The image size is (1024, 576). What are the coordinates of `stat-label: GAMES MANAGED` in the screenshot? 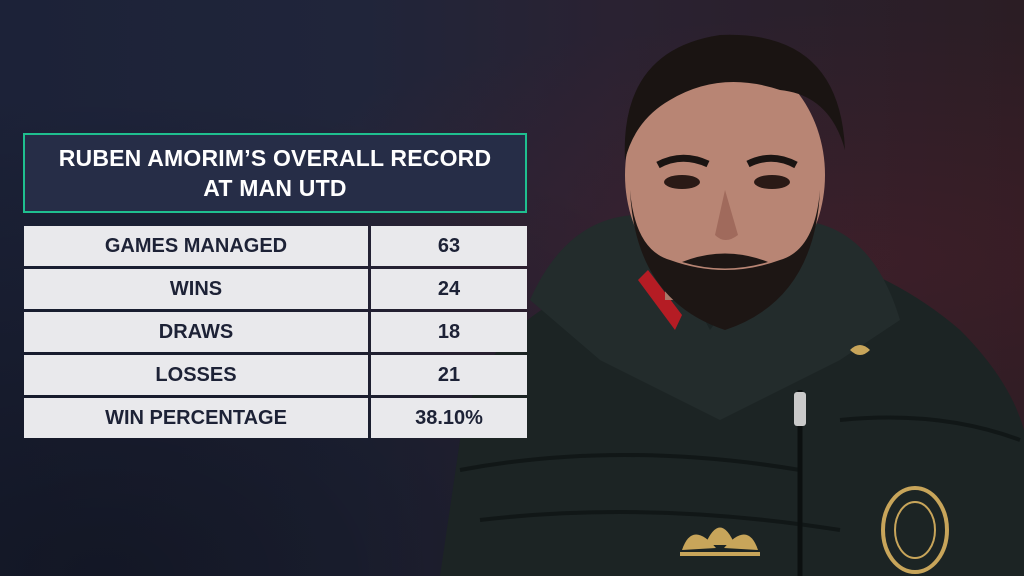 It's located at (196, 246).